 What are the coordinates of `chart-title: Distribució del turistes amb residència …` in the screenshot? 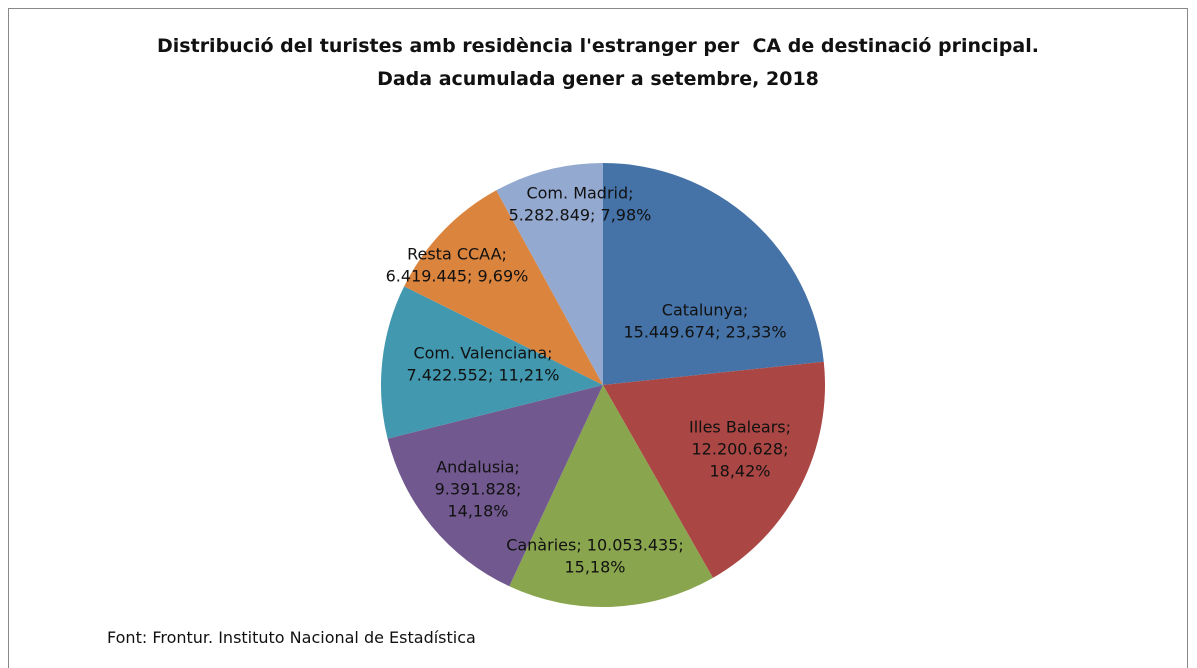 It's located at (601, 62).